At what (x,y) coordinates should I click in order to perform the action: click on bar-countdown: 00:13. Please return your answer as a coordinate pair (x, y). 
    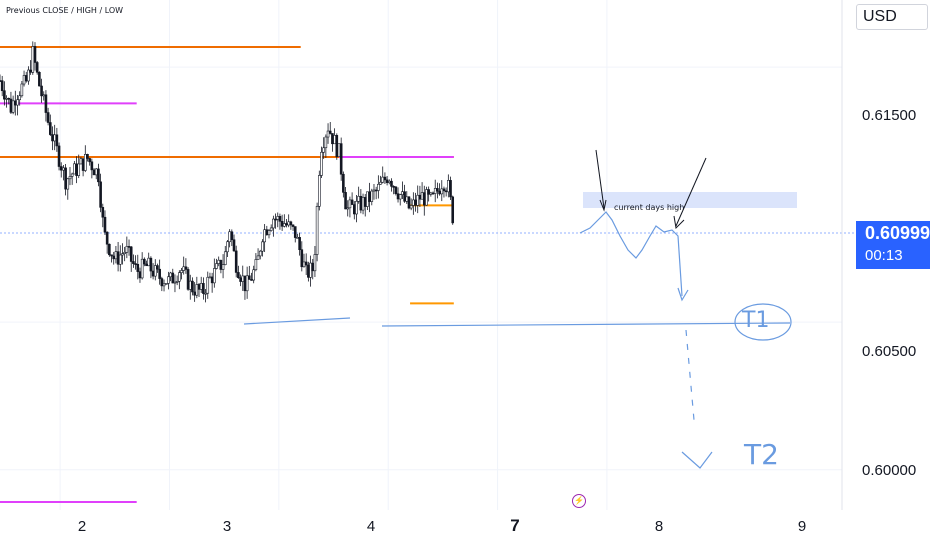
    Looking at the image, I should click on (884, 255).